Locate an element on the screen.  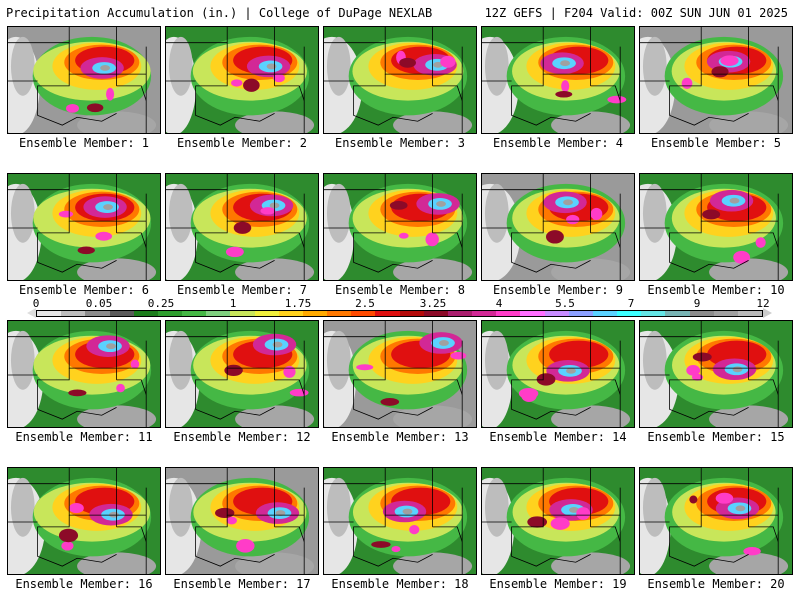
colorbar-tick-label: 1.75 is located at coordinates (298, 303).